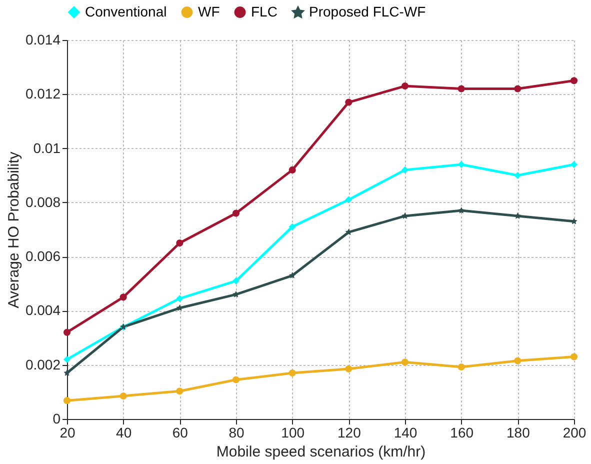  I want to click on legend-label: WF, so click(209, 11).